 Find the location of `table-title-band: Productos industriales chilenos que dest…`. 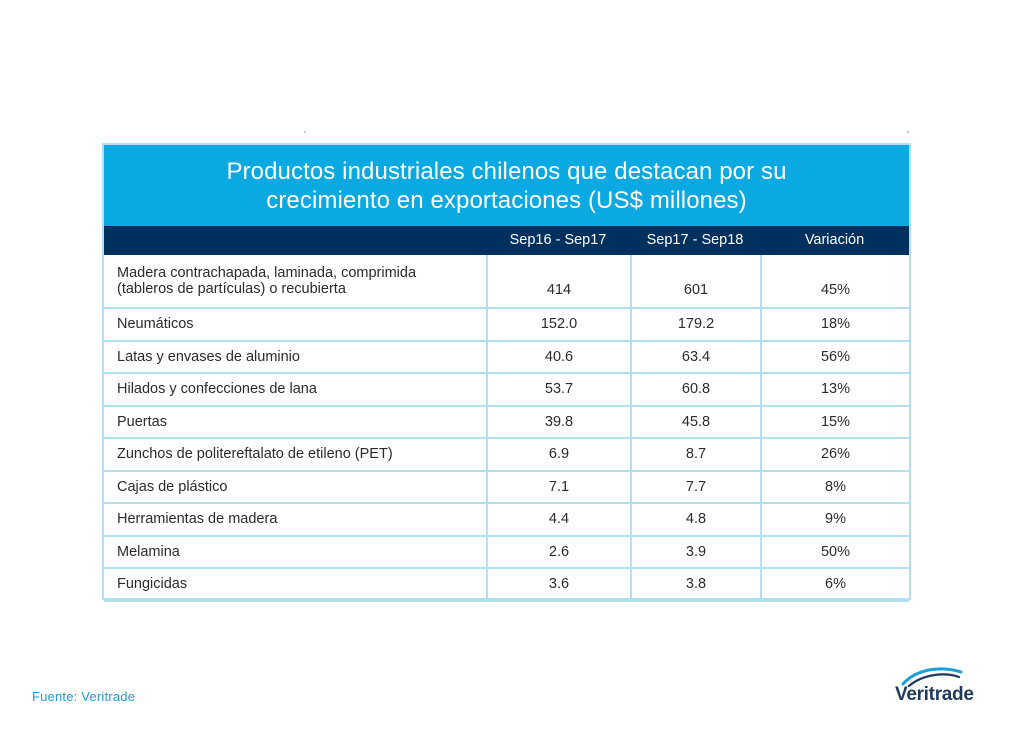

table-title-band: Productos industriales chilenos que dest… is located at coordinates (506, 185).